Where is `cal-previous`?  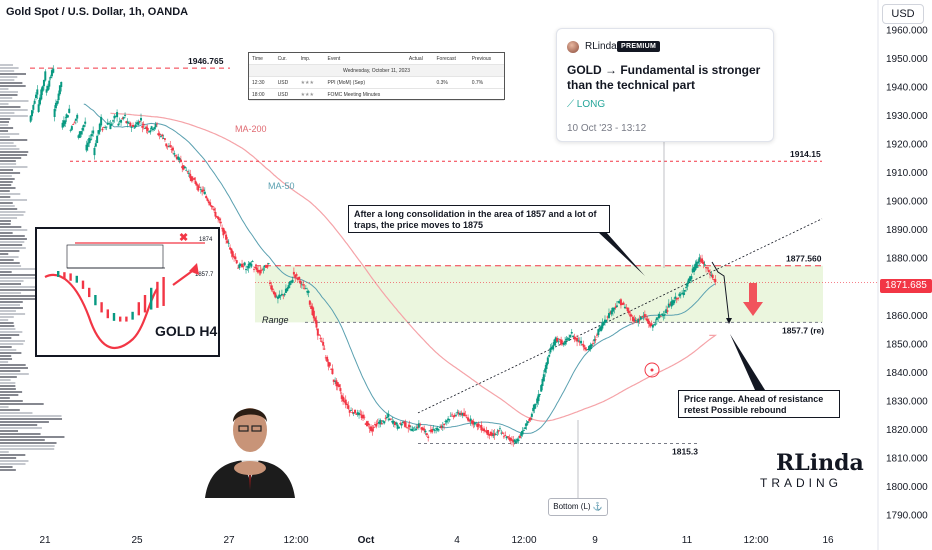 cal-previous is located at coordinates (486, 94).